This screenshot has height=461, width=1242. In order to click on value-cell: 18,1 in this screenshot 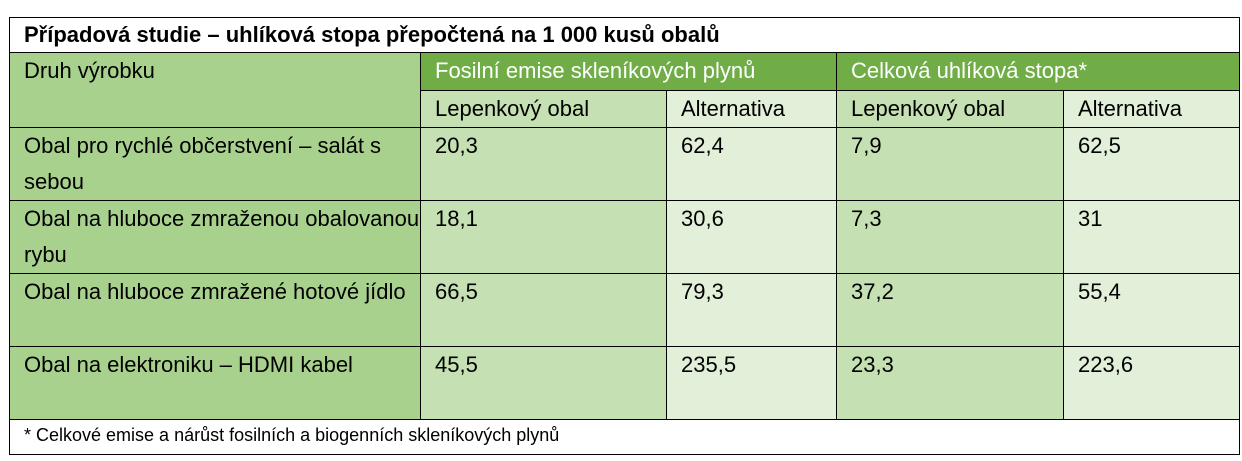, I will do `click(543, 237)`.